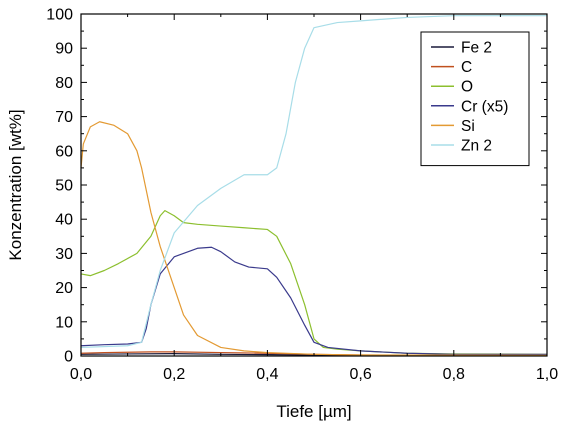  Describe the element at coordinates (68, 357) in the screenshot. I see `y-tick-label: 0` at that location.